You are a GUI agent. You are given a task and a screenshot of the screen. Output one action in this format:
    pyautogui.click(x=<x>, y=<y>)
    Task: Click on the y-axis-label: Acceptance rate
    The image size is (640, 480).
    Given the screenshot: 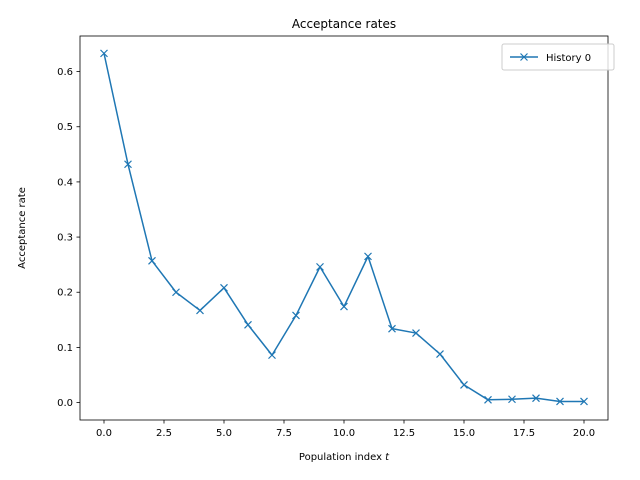 What is the action you would take?
    pyautogui.click(x=22, y=228)
    